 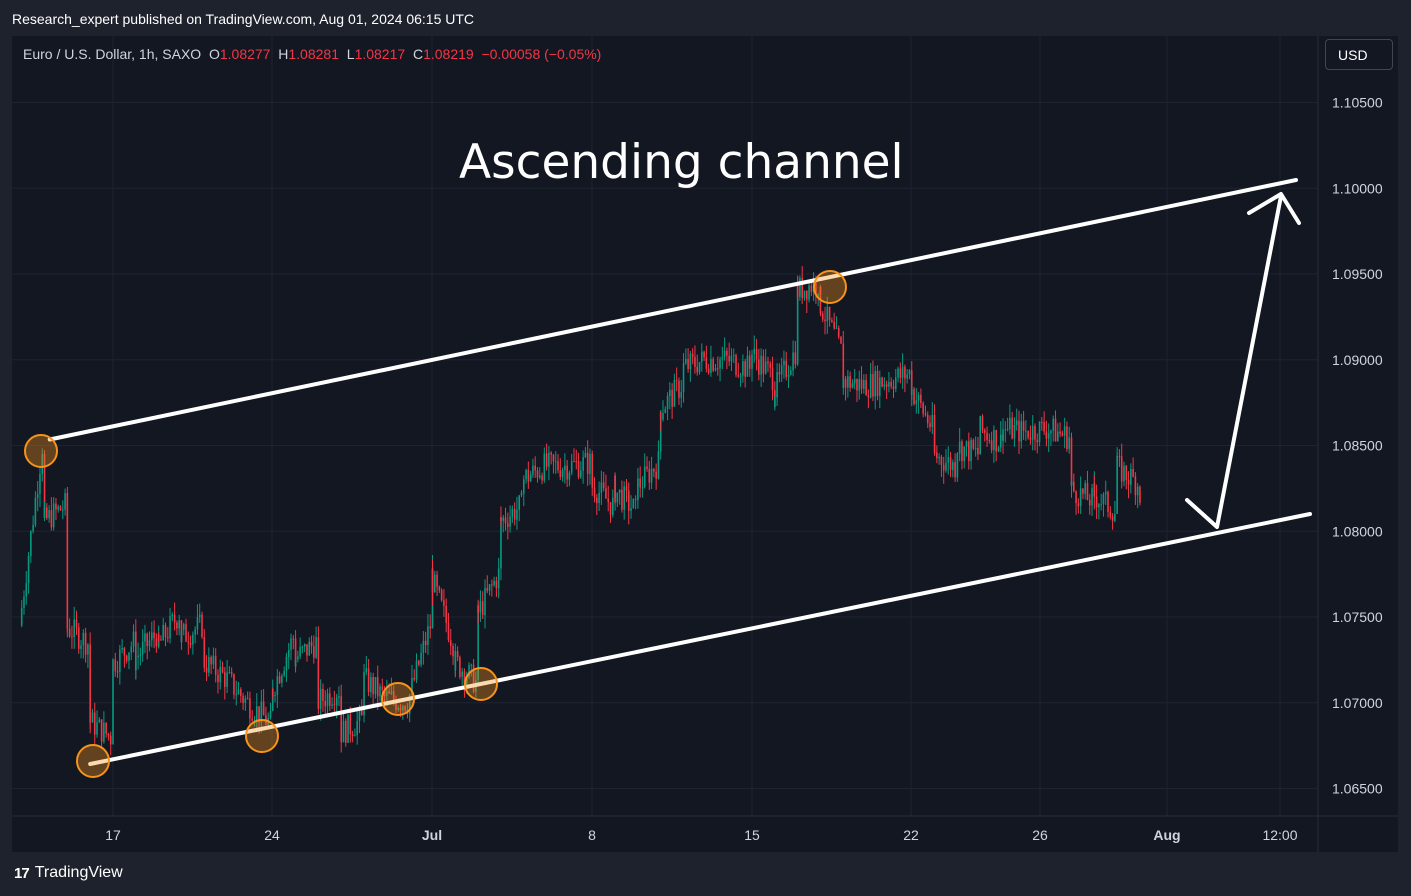 What do you see at coordinates (448, 54) in the screenshot?
I see `close-value: 1.08219` at bounding box center [448, 54].